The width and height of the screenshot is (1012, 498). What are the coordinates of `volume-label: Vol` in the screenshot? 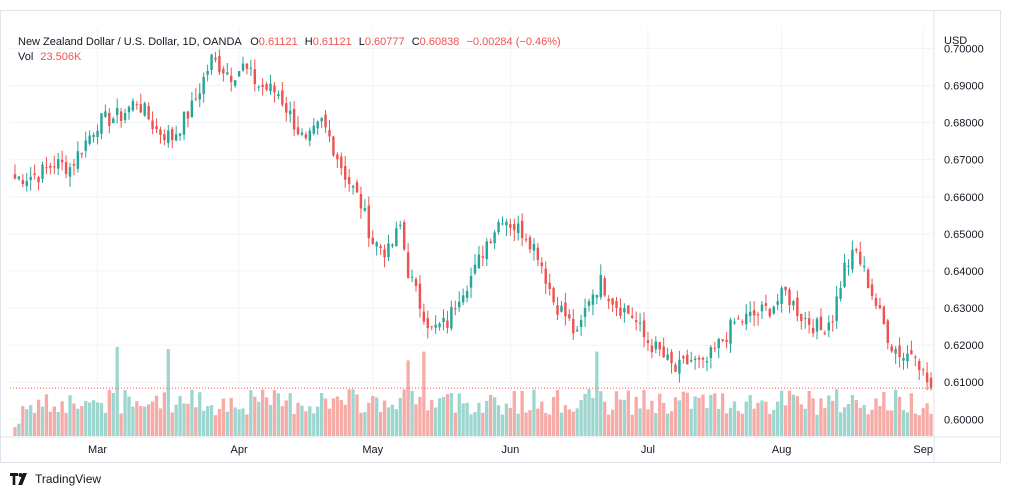 It's located at (26, 57).